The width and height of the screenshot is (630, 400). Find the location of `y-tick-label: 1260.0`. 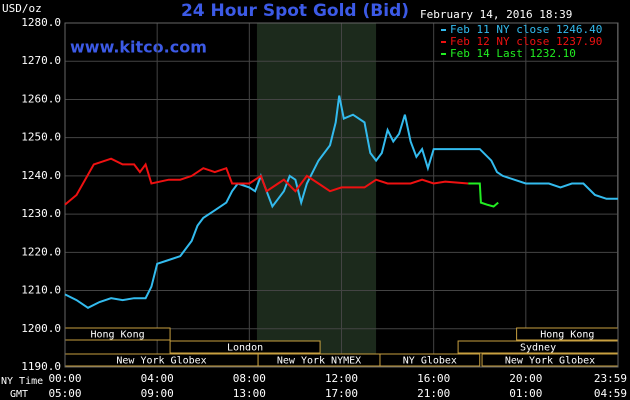

y-tick-label: 1260.0 is located at coordinates (41, 98).